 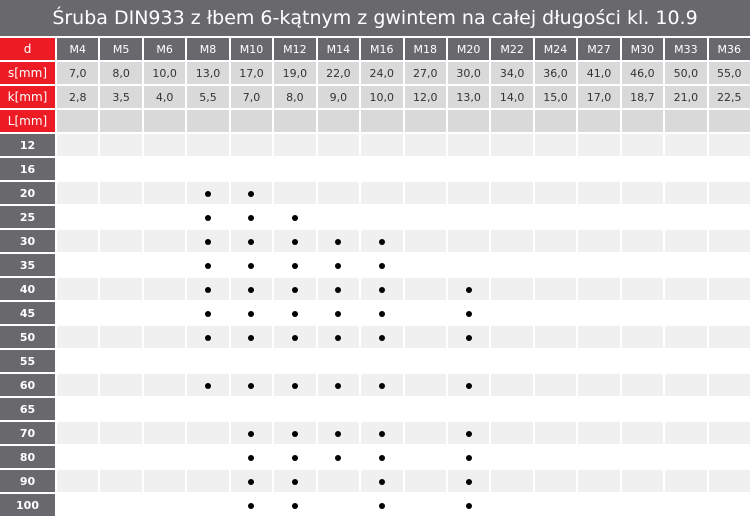 I want to click on size-header: M20, so click(x=468, y=49).